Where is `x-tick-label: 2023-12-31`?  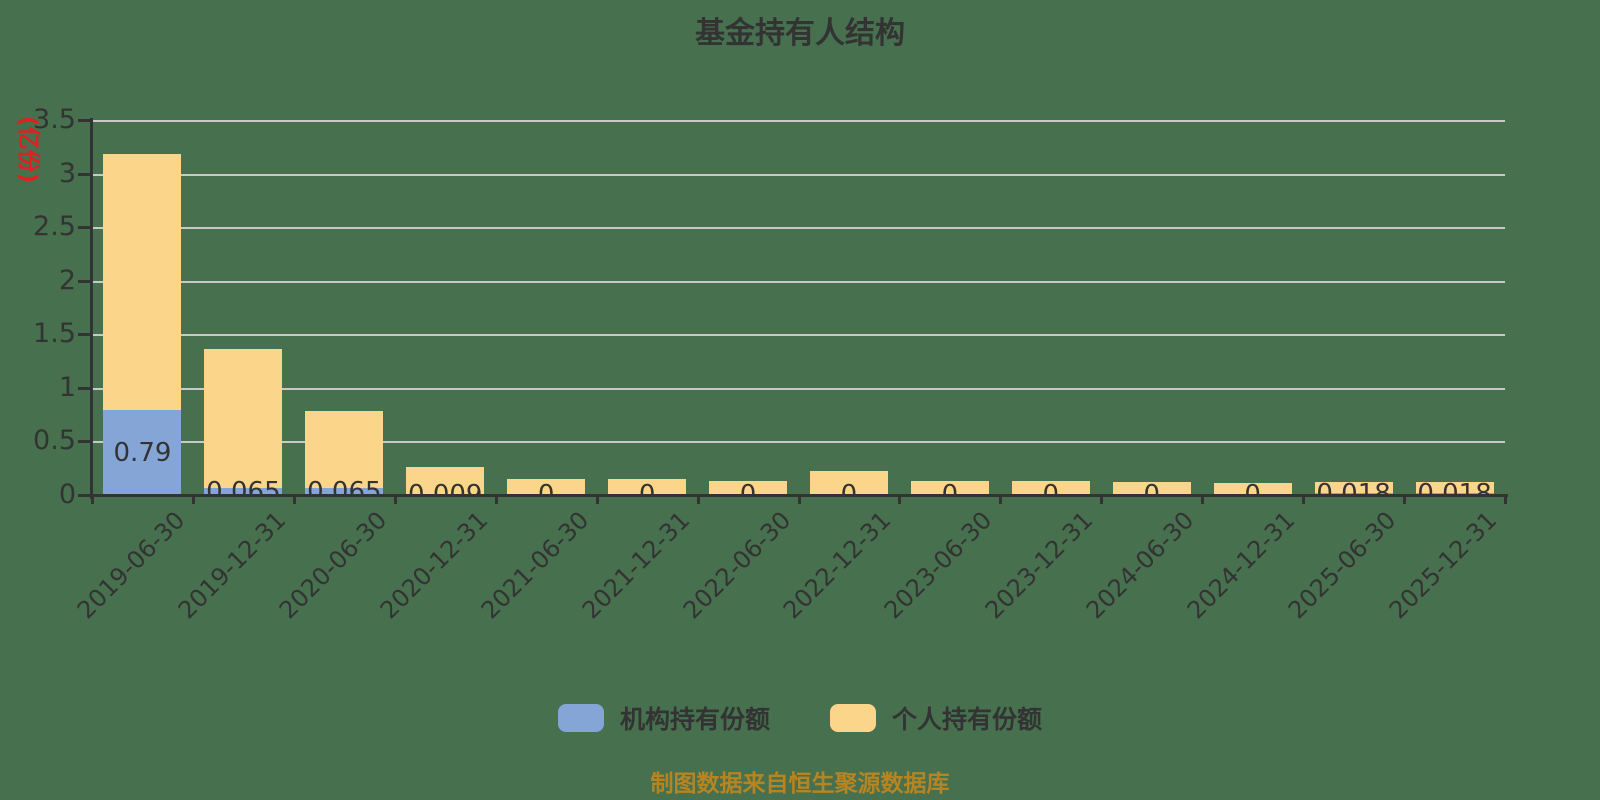
x-tick-label: 2023-12-31 is located at coordinates (1039, 565).